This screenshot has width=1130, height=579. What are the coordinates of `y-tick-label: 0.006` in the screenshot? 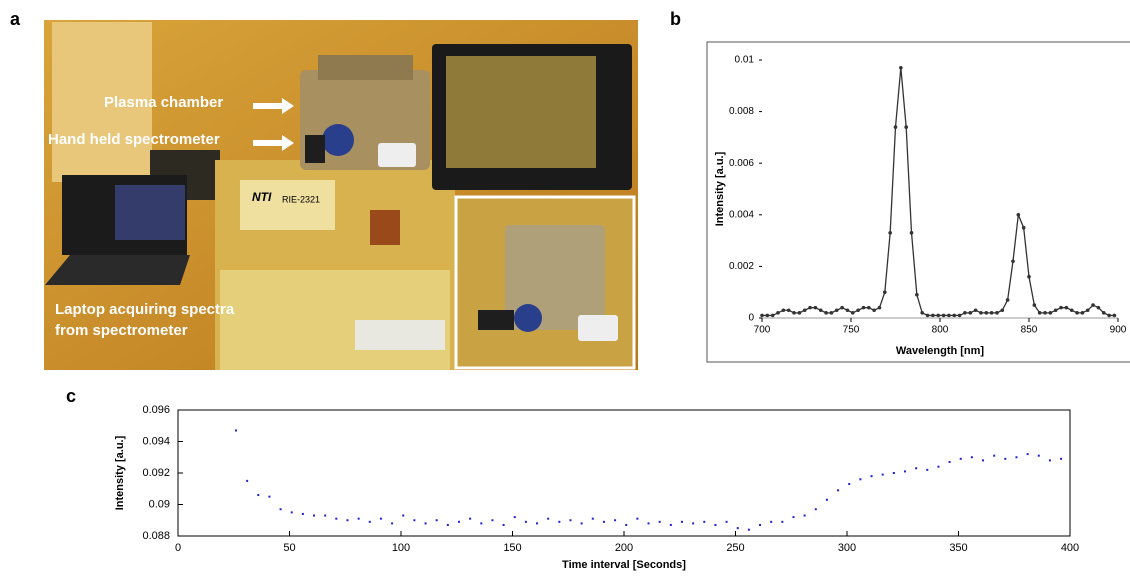 It's located at (741, 163).